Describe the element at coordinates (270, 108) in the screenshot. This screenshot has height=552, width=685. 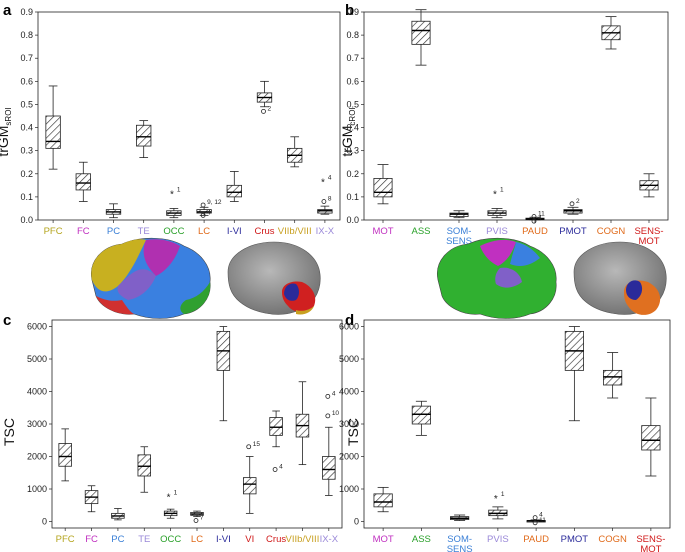
I see `outlier-label: 2` at that location.